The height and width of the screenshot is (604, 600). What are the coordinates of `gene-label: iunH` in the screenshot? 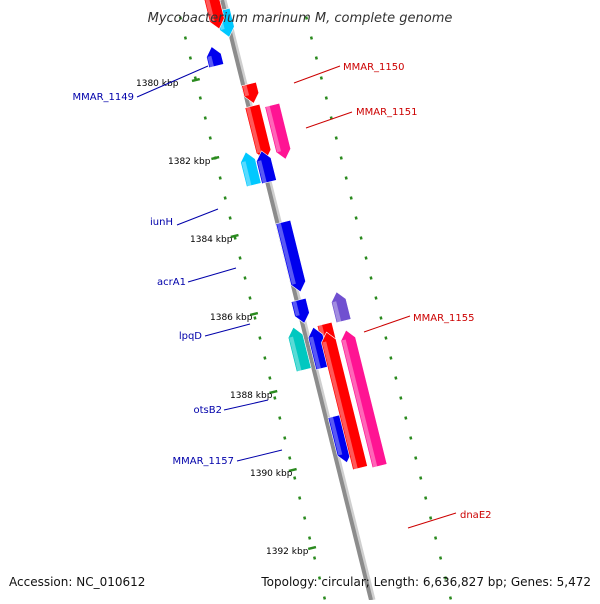 It's located at (161, 222).